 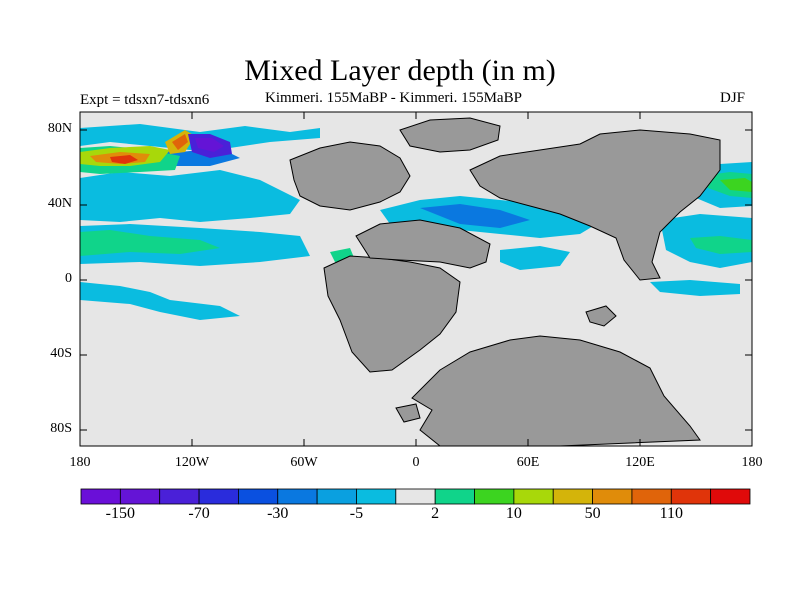 I want to click on landmass-north-america, so click(x=350, y=176).